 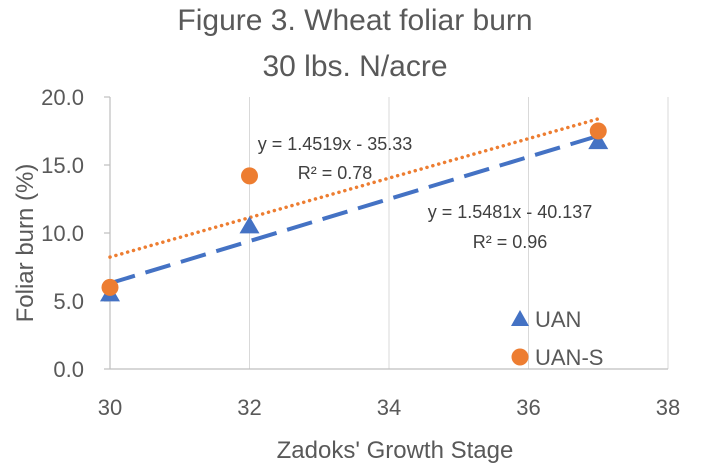 I want to click on x-tick-label: 38, so click(x=668, y=407).